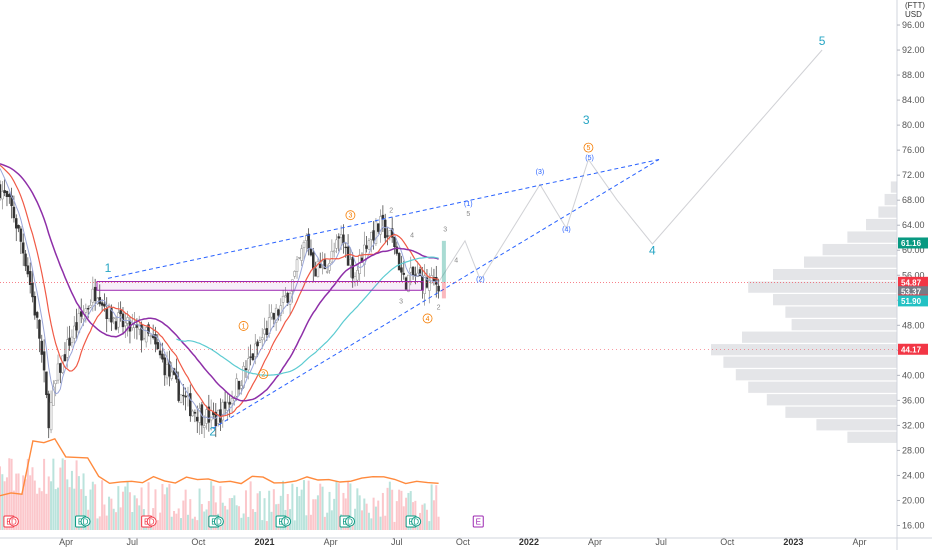 The image size is (932, 550). I want to click on wave-label-intermediate: 5, so click(588, 148).